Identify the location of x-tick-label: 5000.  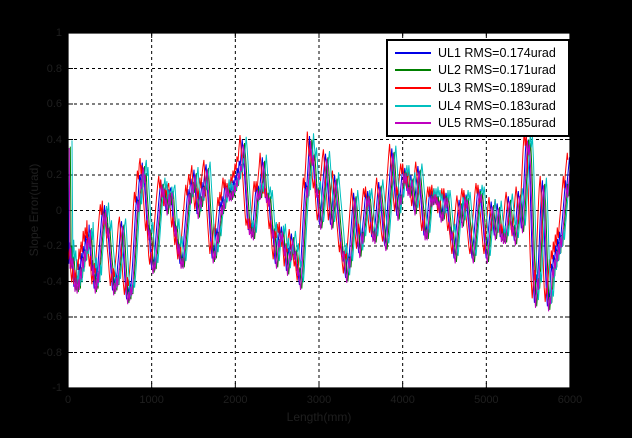
(486, 400).